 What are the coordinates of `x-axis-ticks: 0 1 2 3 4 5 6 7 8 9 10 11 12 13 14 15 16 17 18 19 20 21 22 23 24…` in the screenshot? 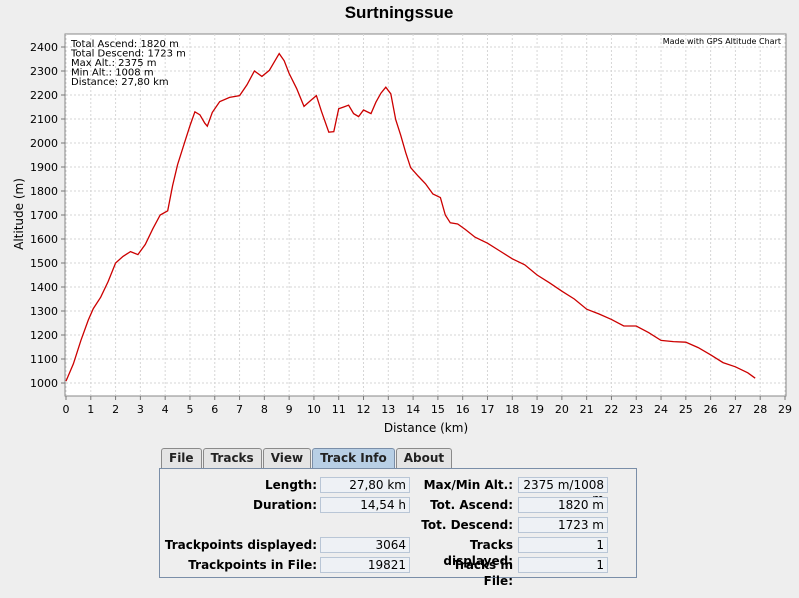 It's located at (427, 406).